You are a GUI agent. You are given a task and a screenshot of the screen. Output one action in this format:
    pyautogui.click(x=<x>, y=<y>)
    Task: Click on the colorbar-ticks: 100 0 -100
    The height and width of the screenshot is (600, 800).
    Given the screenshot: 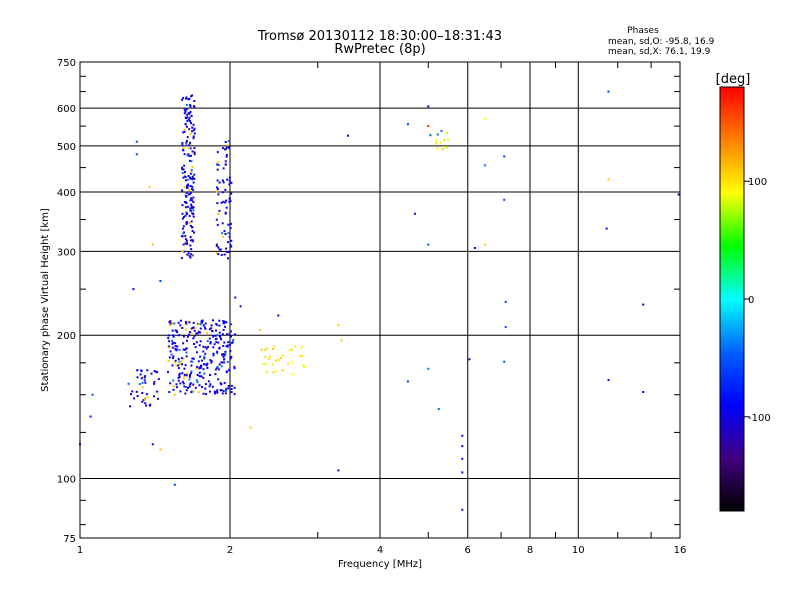 What is the action you would take?
    pyautogui.click(x=757, y=300)
    